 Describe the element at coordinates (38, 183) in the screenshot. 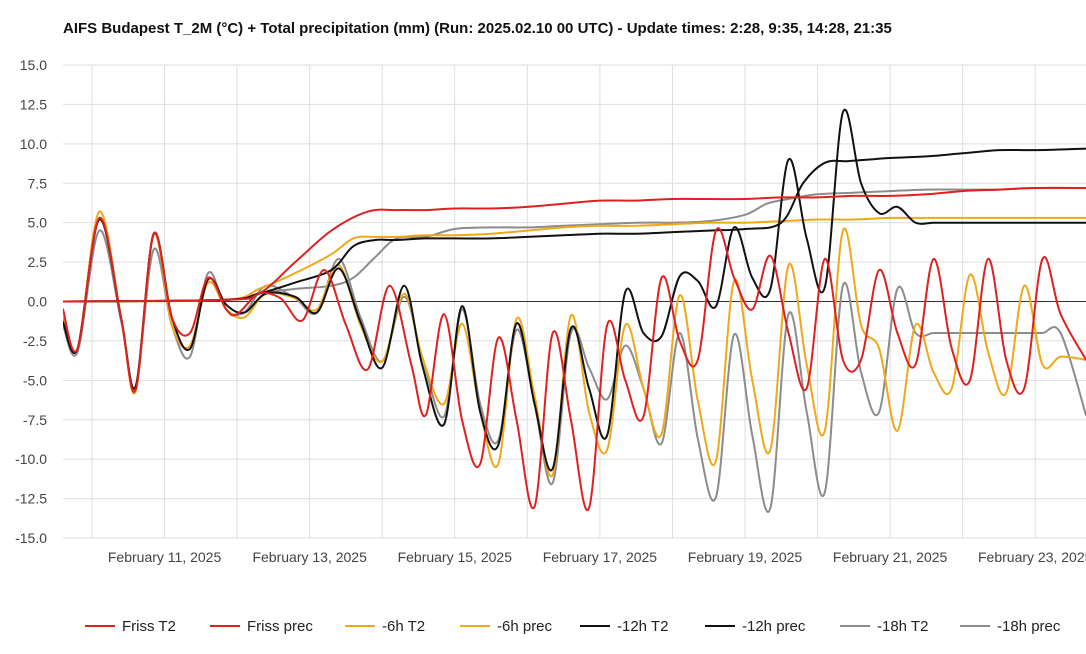

I see `y-tick-label: 7.5` at that location.